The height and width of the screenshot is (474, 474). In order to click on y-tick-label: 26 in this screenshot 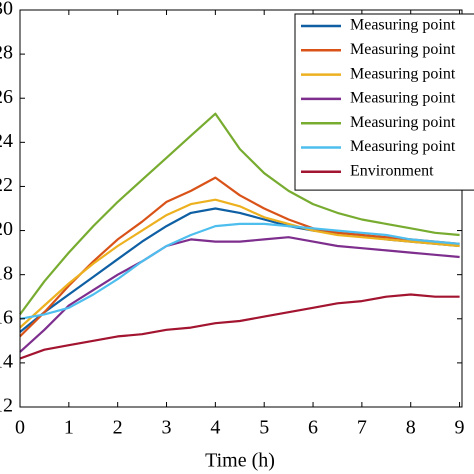, I will do `click(6, 97)`.